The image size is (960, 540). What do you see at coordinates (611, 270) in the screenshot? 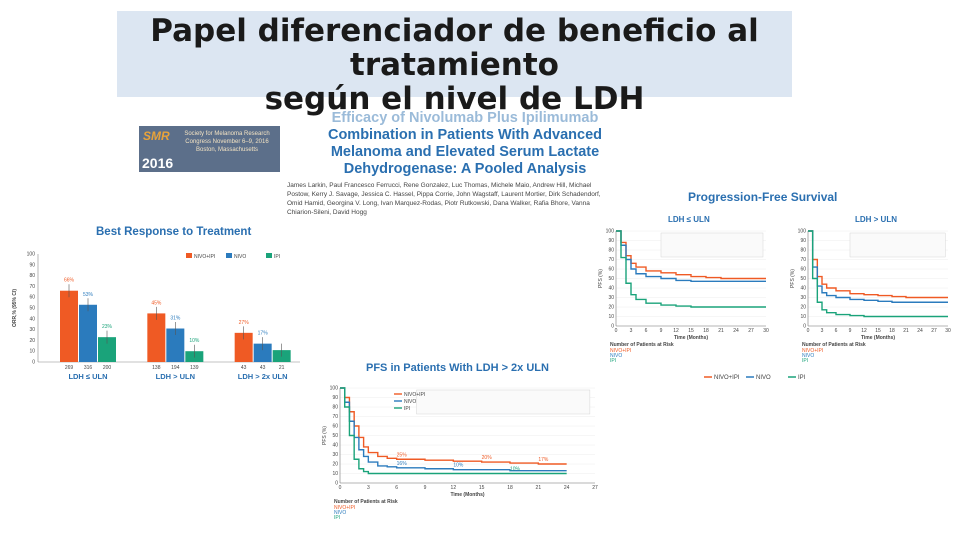
I see `y-tick-label: 60` at bounding box center [611, 270].